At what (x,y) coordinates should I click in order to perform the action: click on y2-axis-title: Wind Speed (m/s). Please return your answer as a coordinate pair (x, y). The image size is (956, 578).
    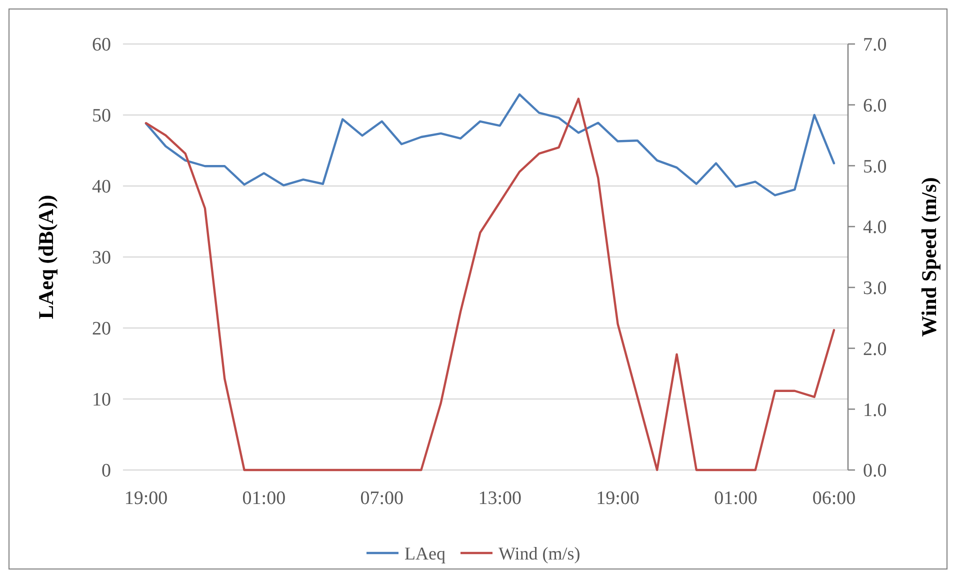
    Looking at the image, I should click on (929, 257).